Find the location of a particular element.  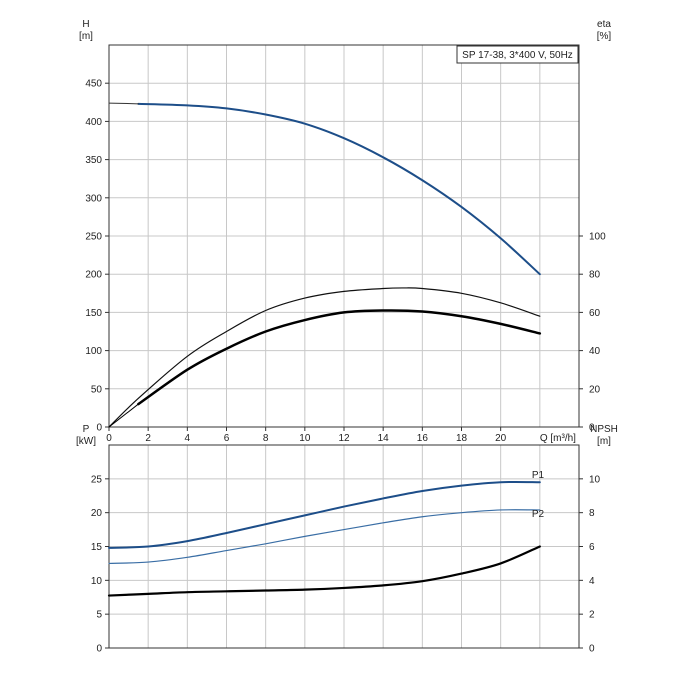

y2-tick-label: 100 is located at coordinates (597, 237).